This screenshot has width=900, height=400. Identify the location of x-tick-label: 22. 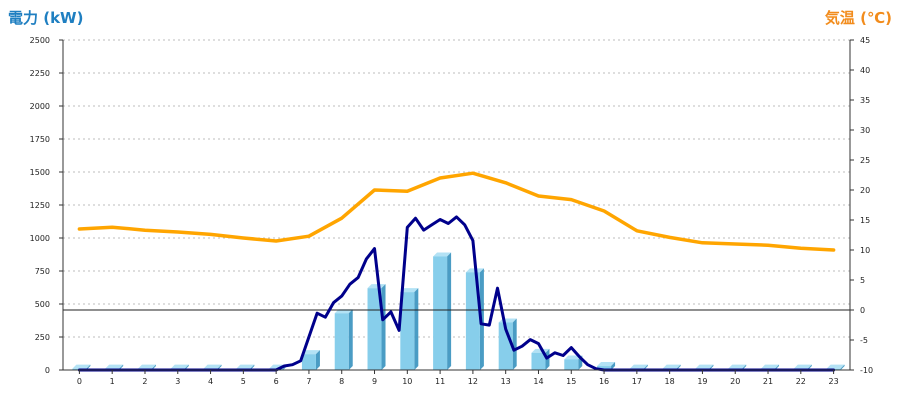
(801, 381).